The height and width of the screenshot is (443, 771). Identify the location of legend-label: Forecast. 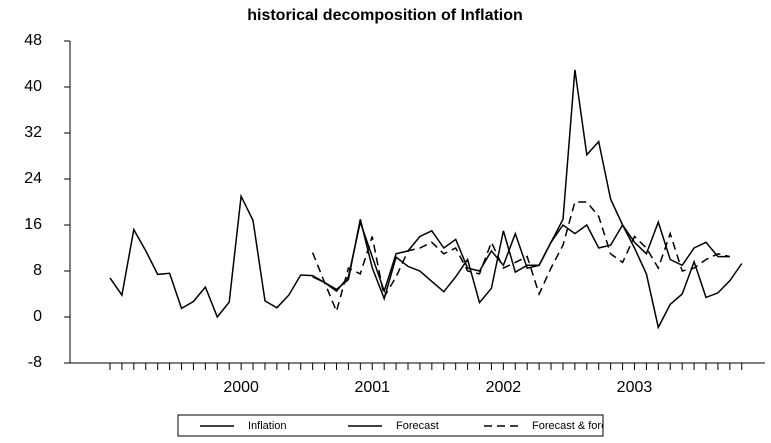
(417, 426).